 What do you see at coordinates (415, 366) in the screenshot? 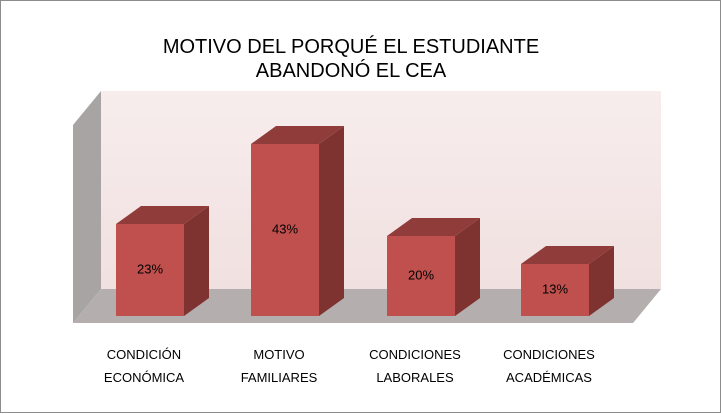
I see `x-tick-label: CONDICIONES LABORALES` at bounding box center [415, 366].